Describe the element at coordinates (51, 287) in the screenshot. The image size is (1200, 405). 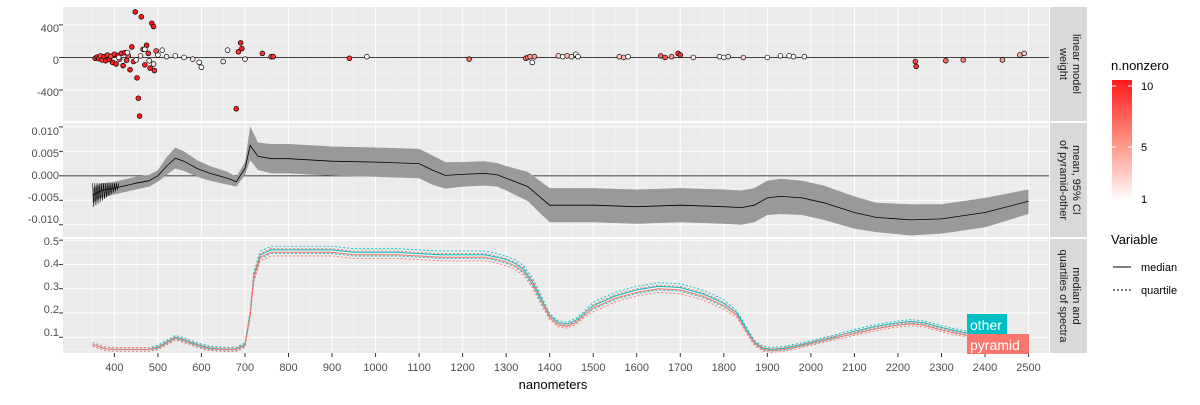
I see `y-tick-label: 0.3` at that location.